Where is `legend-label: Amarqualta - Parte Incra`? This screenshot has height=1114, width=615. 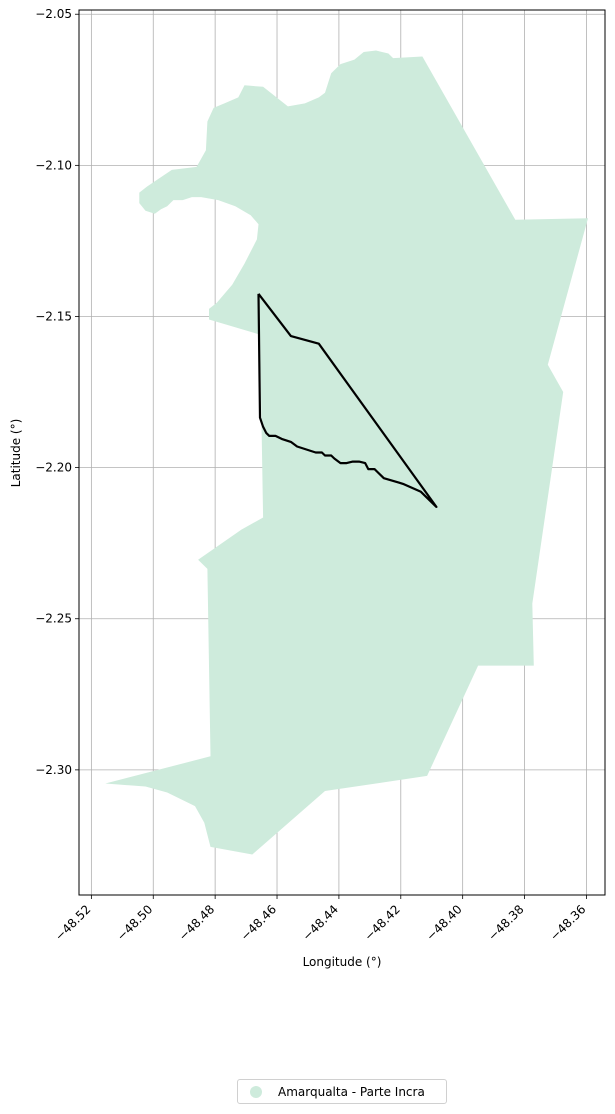 legend-label: Amarqualta - Parte Incra is located at coordinates (351, 1091).